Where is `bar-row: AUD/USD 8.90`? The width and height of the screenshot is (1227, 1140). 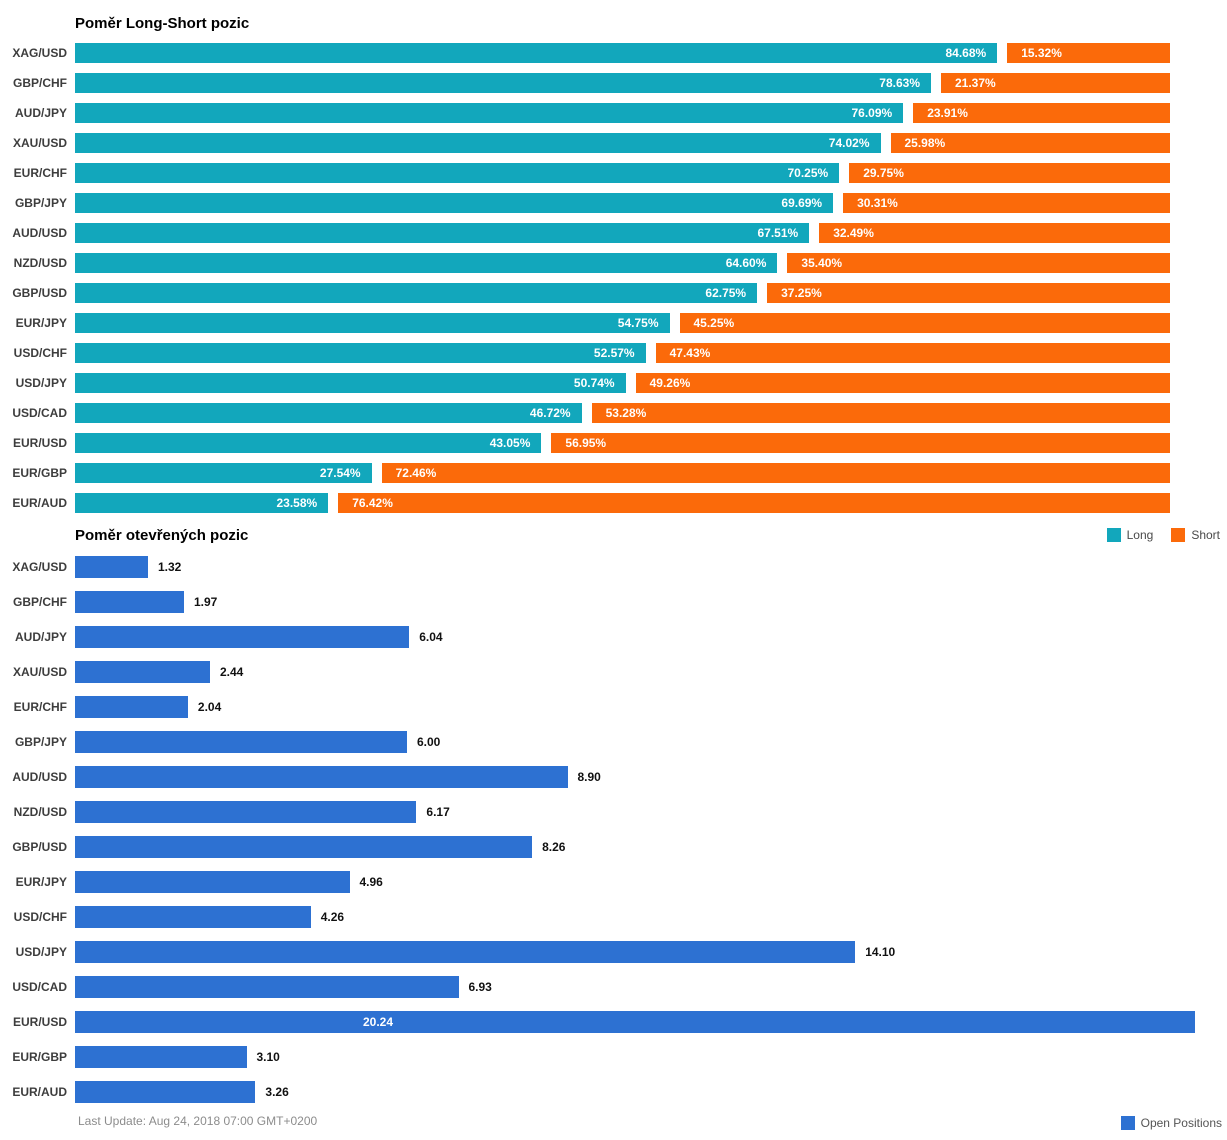 bar-row: AUD/USD 8.90 is located at coordinates (597, 776).